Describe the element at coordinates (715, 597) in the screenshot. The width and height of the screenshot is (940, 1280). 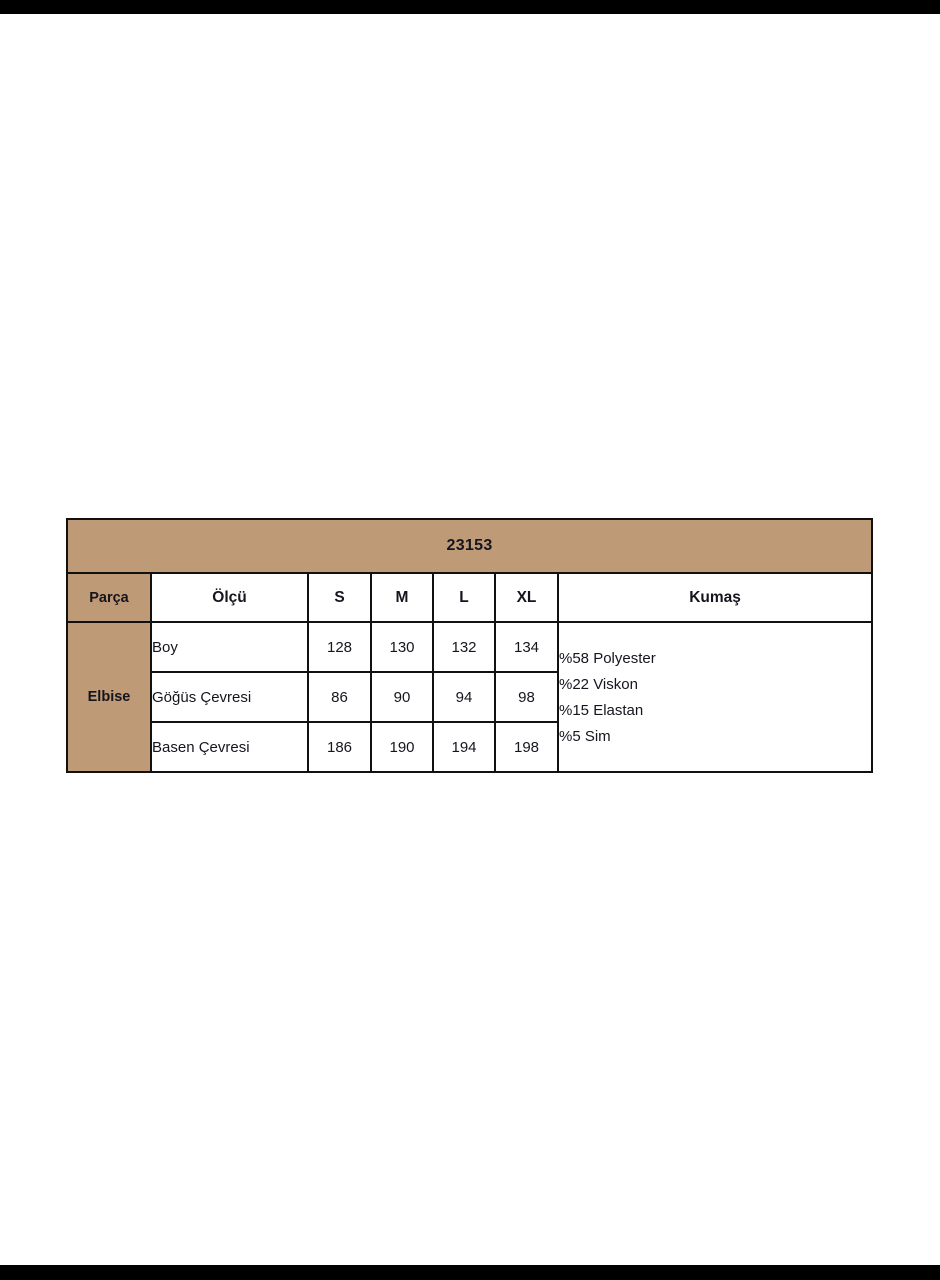
I see `column-header-fabric: Kumaş` at that location.